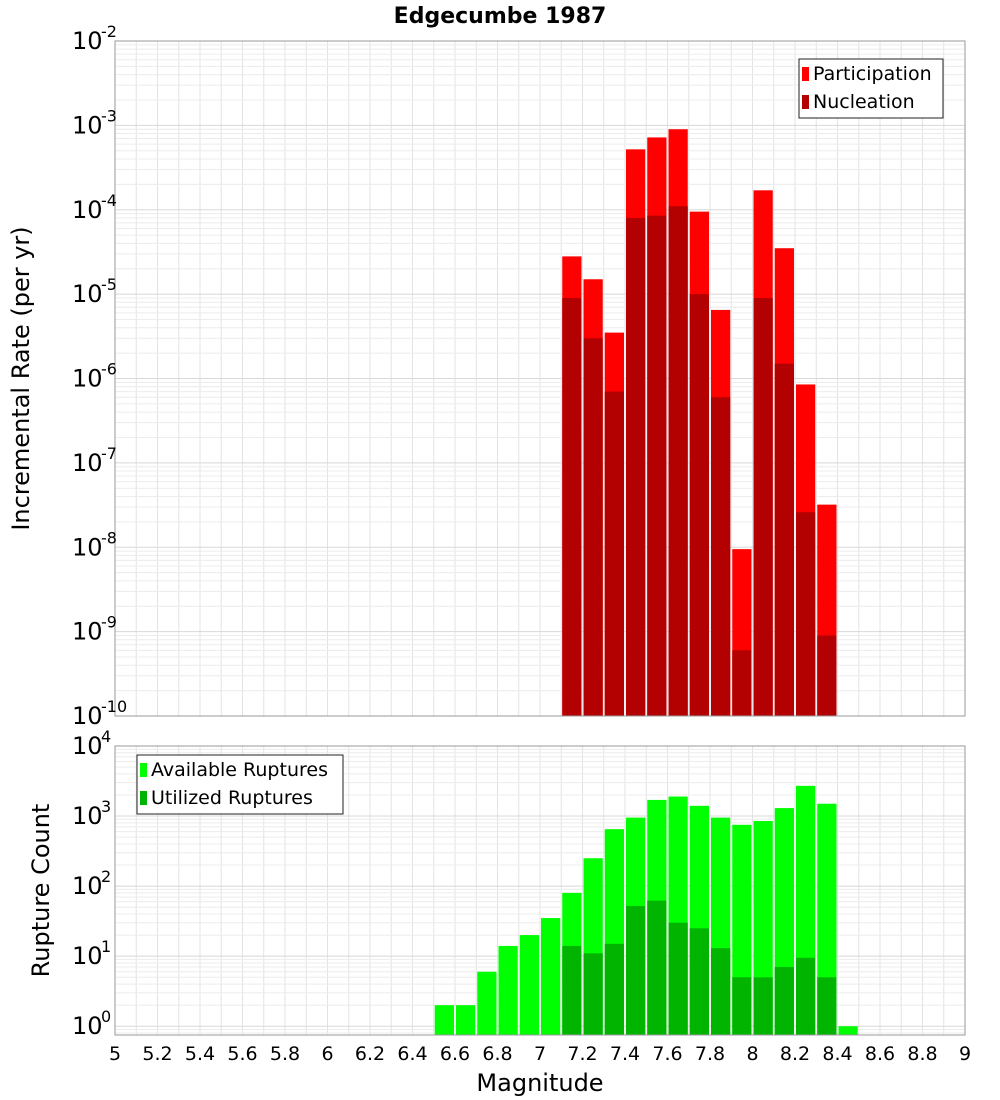 The height and width of the screenshot is (1100, 1000). What do you see at coordinates (872, 74) in the screenshot?
I see `legend-label: Participation` at bounding box center [872, 74].